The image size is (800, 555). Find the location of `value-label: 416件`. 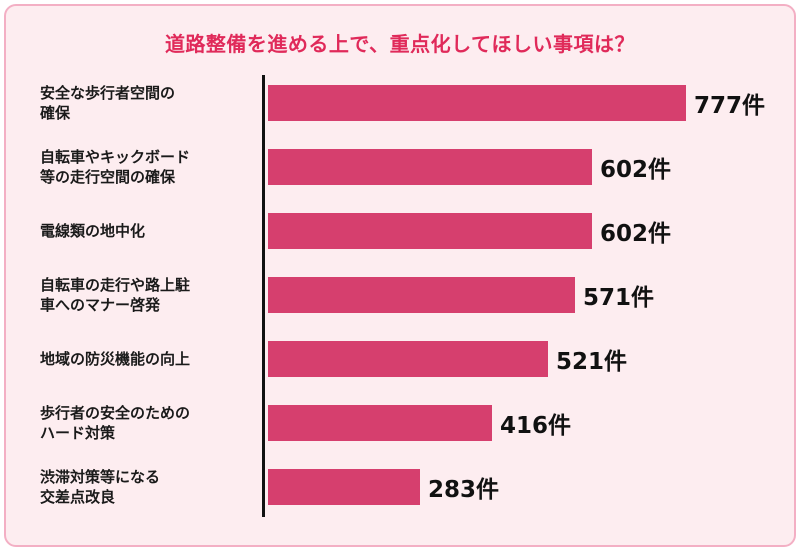

value-label: 416件 is located at coordinates (536, 426).